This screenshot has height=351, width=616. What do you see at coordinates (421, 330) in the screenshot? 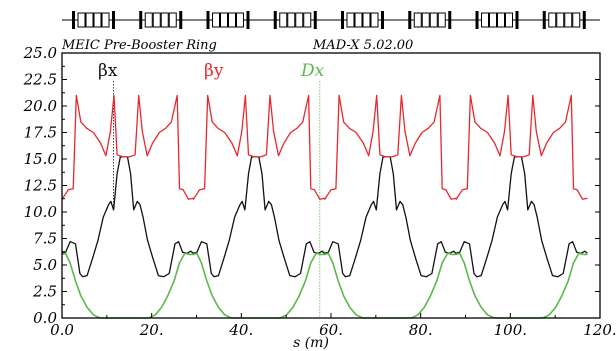
I see `x-tick-label: 80.` at bounding box center [421, 330].